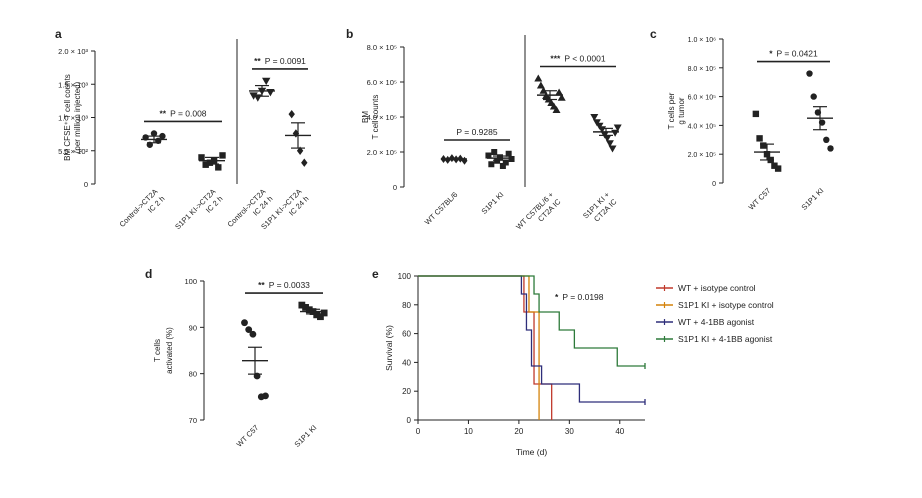 The height and width of the screenshot is (498, 922). I want to click on p-value-text: P < 0.0001, so click(584, 59).